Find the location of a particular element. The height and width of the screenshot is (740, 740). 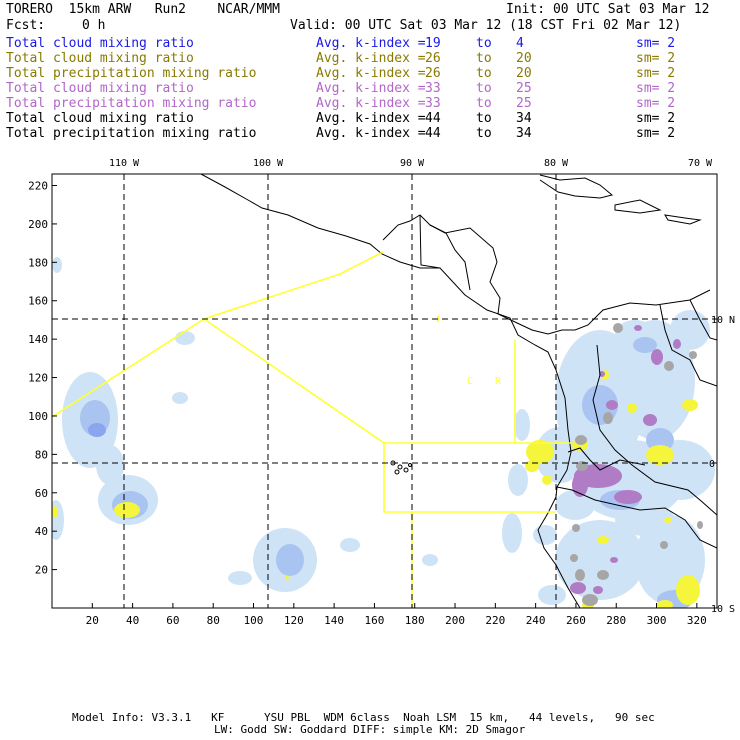

lon-label: 100 W is located at coordinates (268, 163).